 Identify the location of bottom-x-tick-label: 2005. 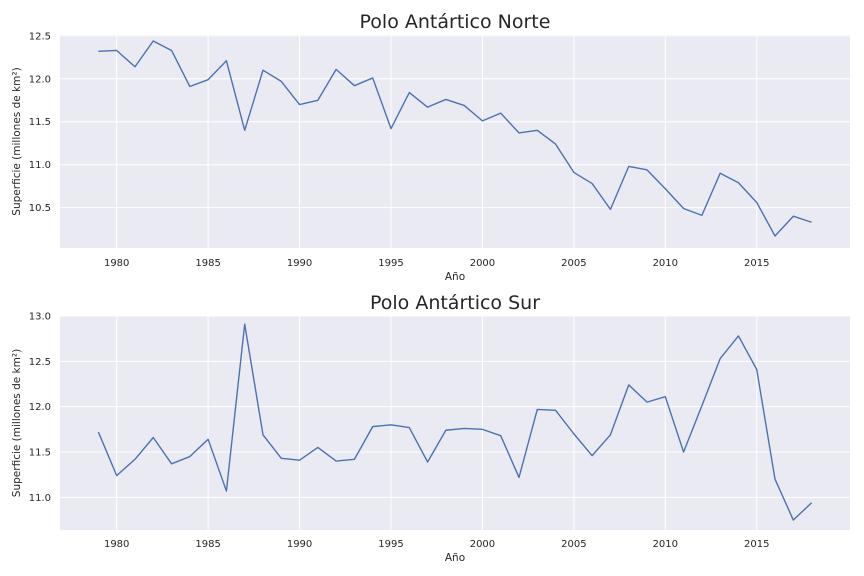
(573, 544).